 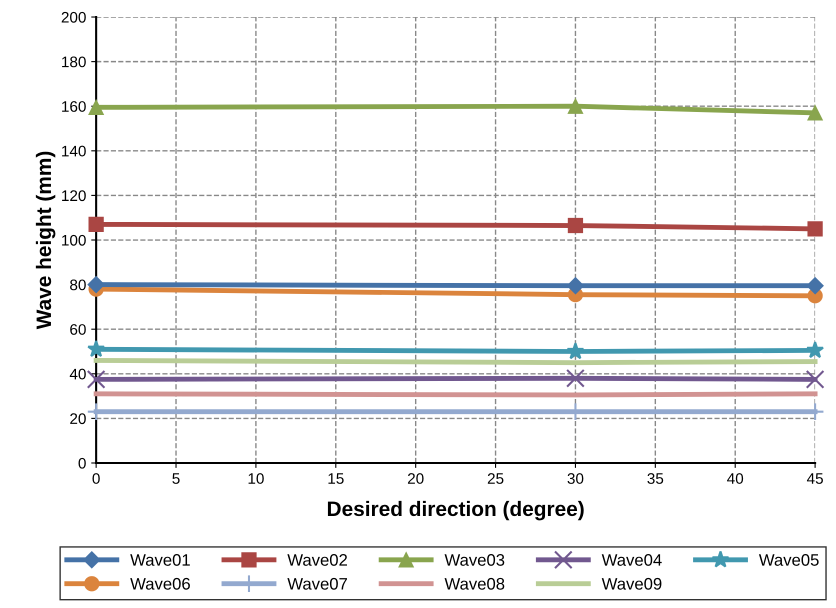 What do you see at coordinates (632, 584) in the screenshot?
I see `legend-label: Wave09` at bounding box center [632, 584].